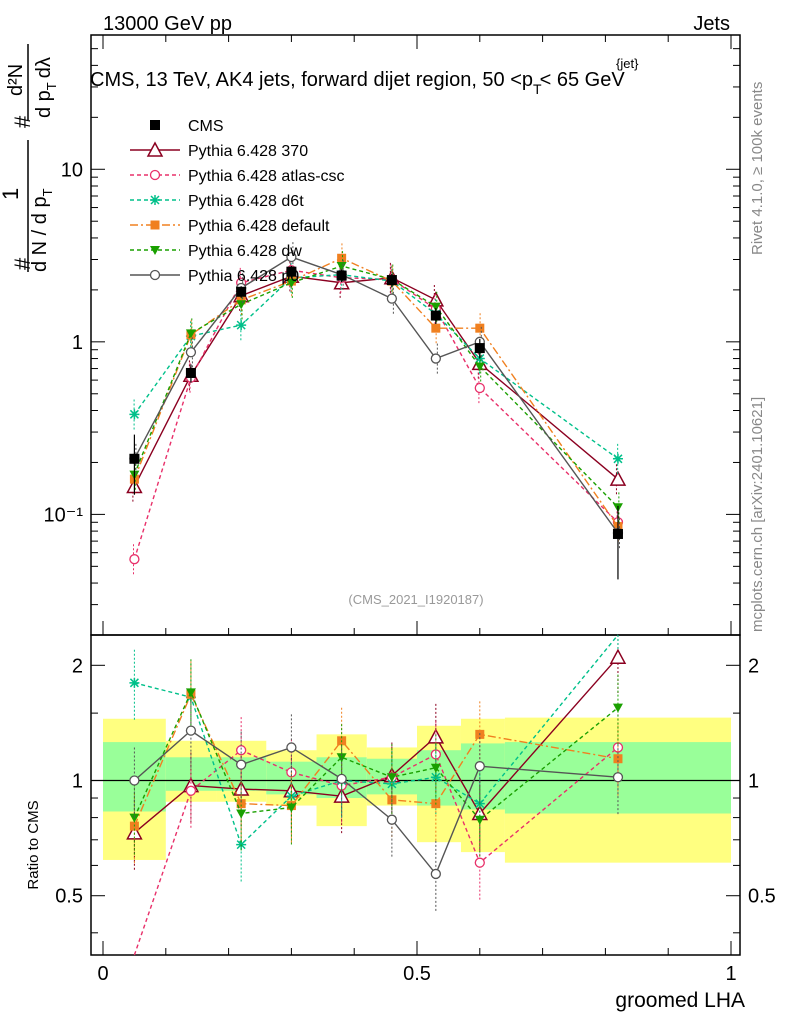  Describe the element at coordinates (248, 151) in the screenshot. I see `legend-label: Pythia 6.428 370` at that location.